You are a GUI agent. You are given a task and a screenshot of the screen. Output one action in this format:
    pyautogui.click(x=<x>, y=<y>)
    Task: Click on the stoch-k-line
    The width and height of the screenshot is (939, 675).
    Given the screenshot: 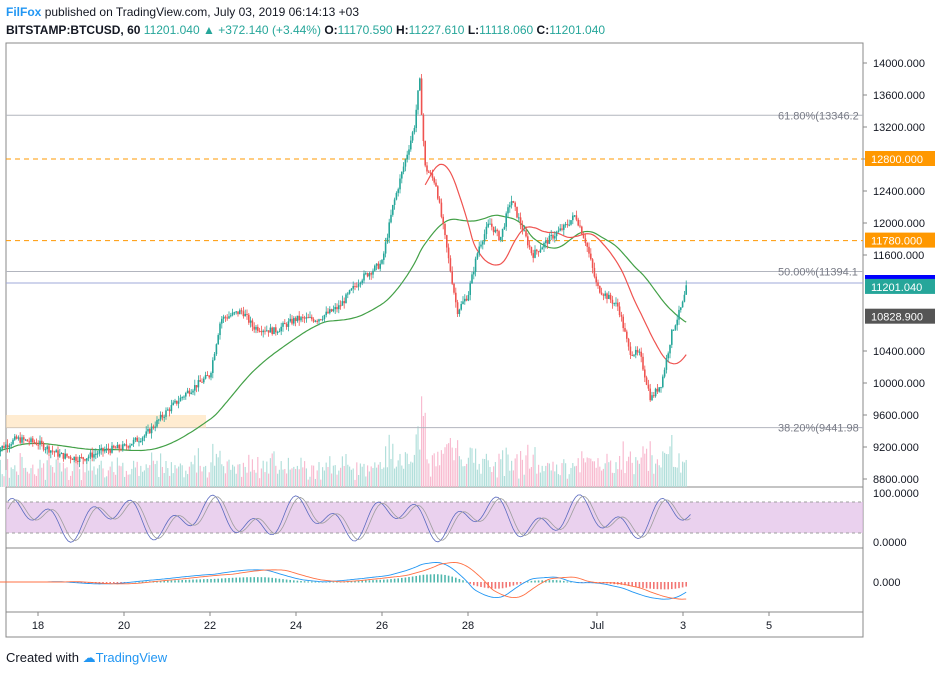 What is the action you would take?
    pyautogui.click(x=349, y=518)
    